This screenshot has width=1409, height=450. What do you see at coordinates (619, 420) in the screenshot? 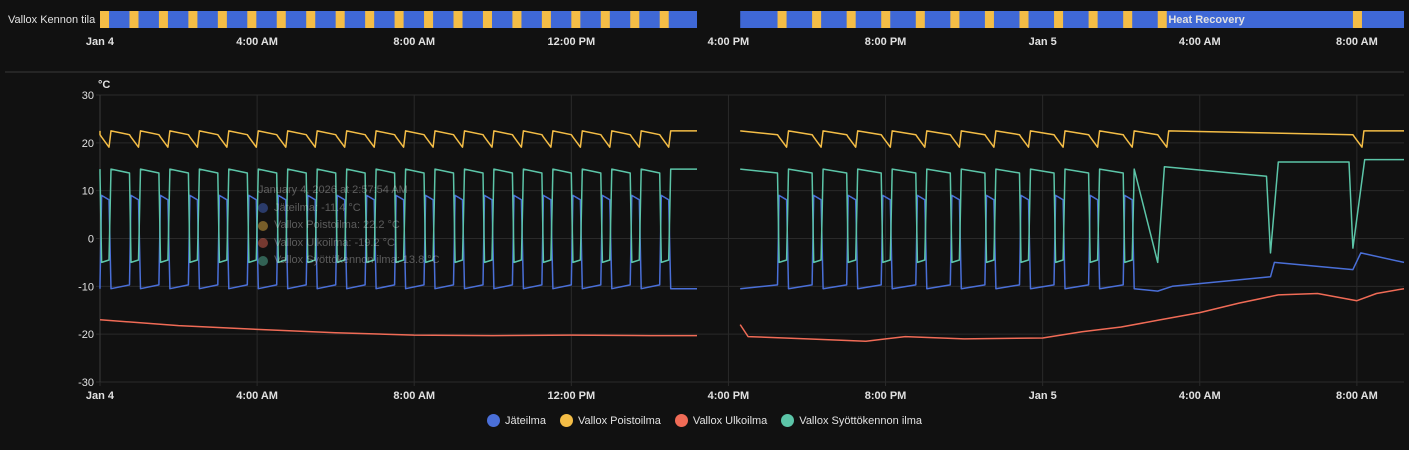
I see `legend-label: Vallox Poistoilma` at bounding box center [619, 420].